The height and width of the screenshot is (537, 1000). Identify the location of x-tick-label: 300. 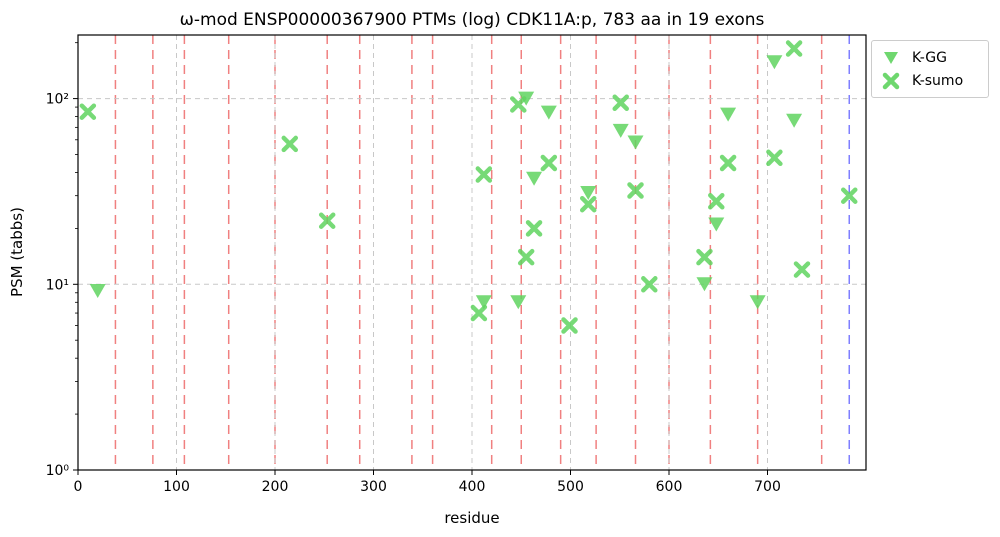
(373, 487).